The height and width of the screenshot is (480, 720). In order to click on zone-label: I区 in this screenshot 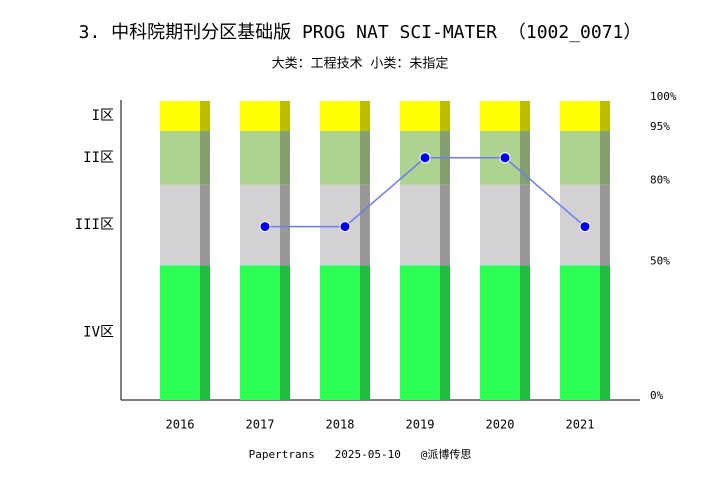, I will do `click(103, 116)`.